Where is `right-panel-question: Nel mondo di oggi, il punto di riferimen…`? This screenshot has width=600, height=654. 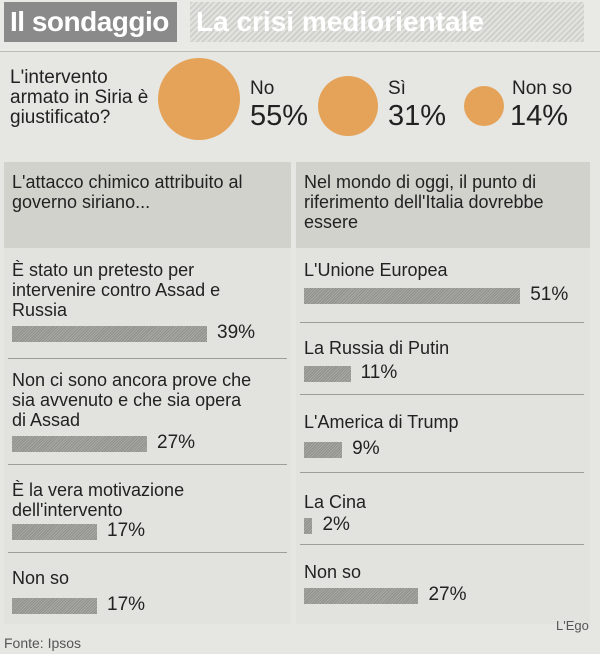 right-panel-question: Nel mondo di oggi, il punto di riferimen… is located at coordinates (443, 205).